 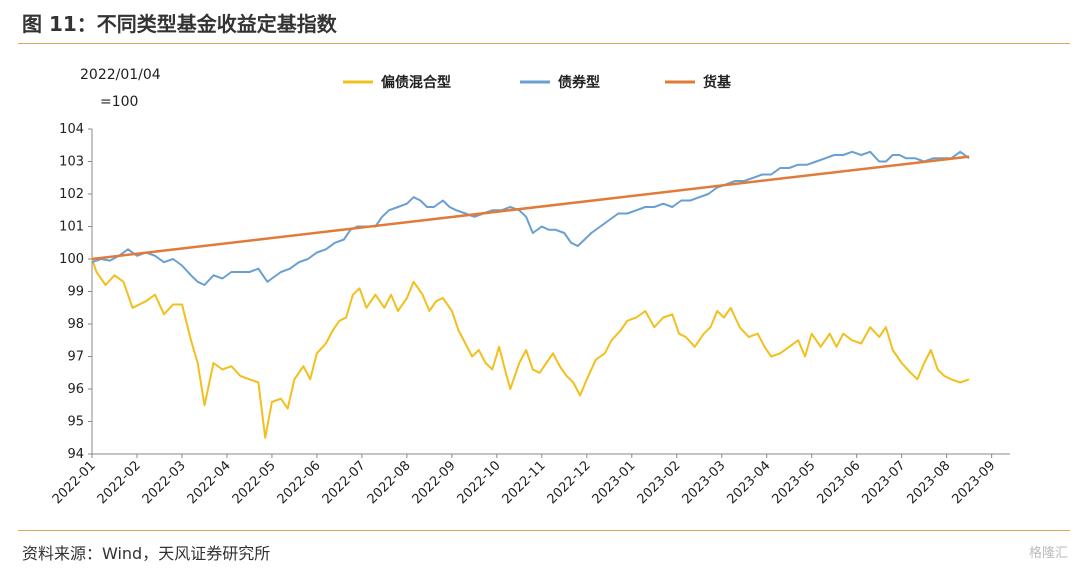 I want to click on x-tick-label: 2022-06, so click(x=299, y=482).